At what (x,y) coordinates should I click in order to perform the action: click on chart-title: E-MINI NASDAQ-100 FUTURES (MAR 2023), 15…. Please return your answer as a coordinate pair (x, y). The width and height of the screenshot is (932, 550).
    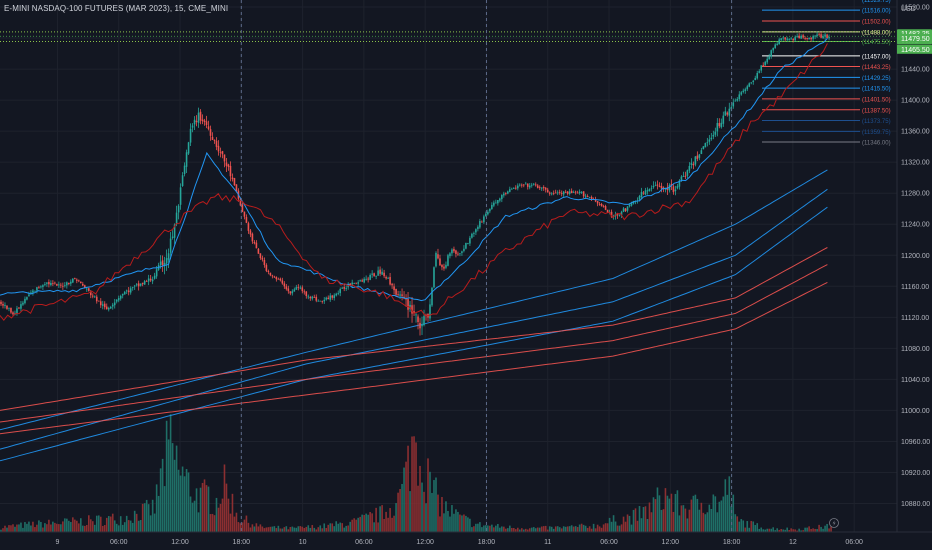
    Looking at the image, I should click on (116, 8).